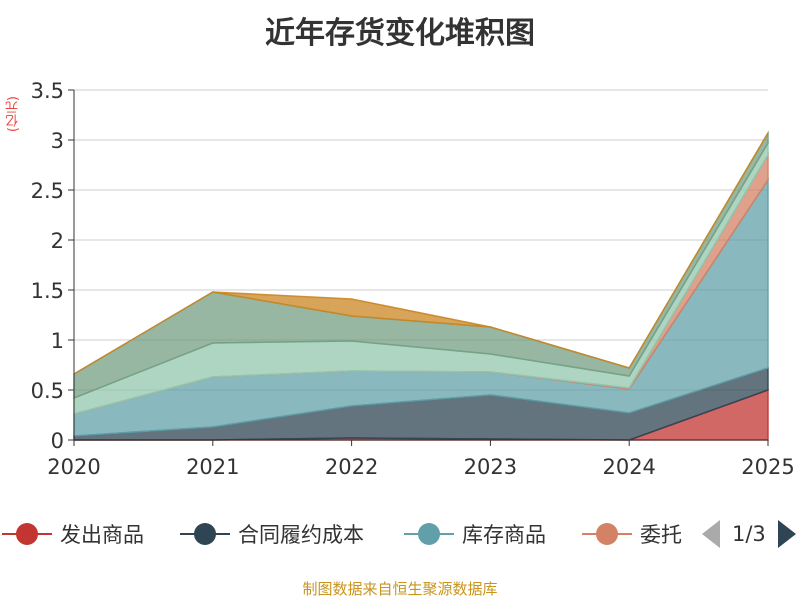  Describe the element at coordinates (102, 535) in the screenshot. I see `legend-label: 发出商品` at that location.